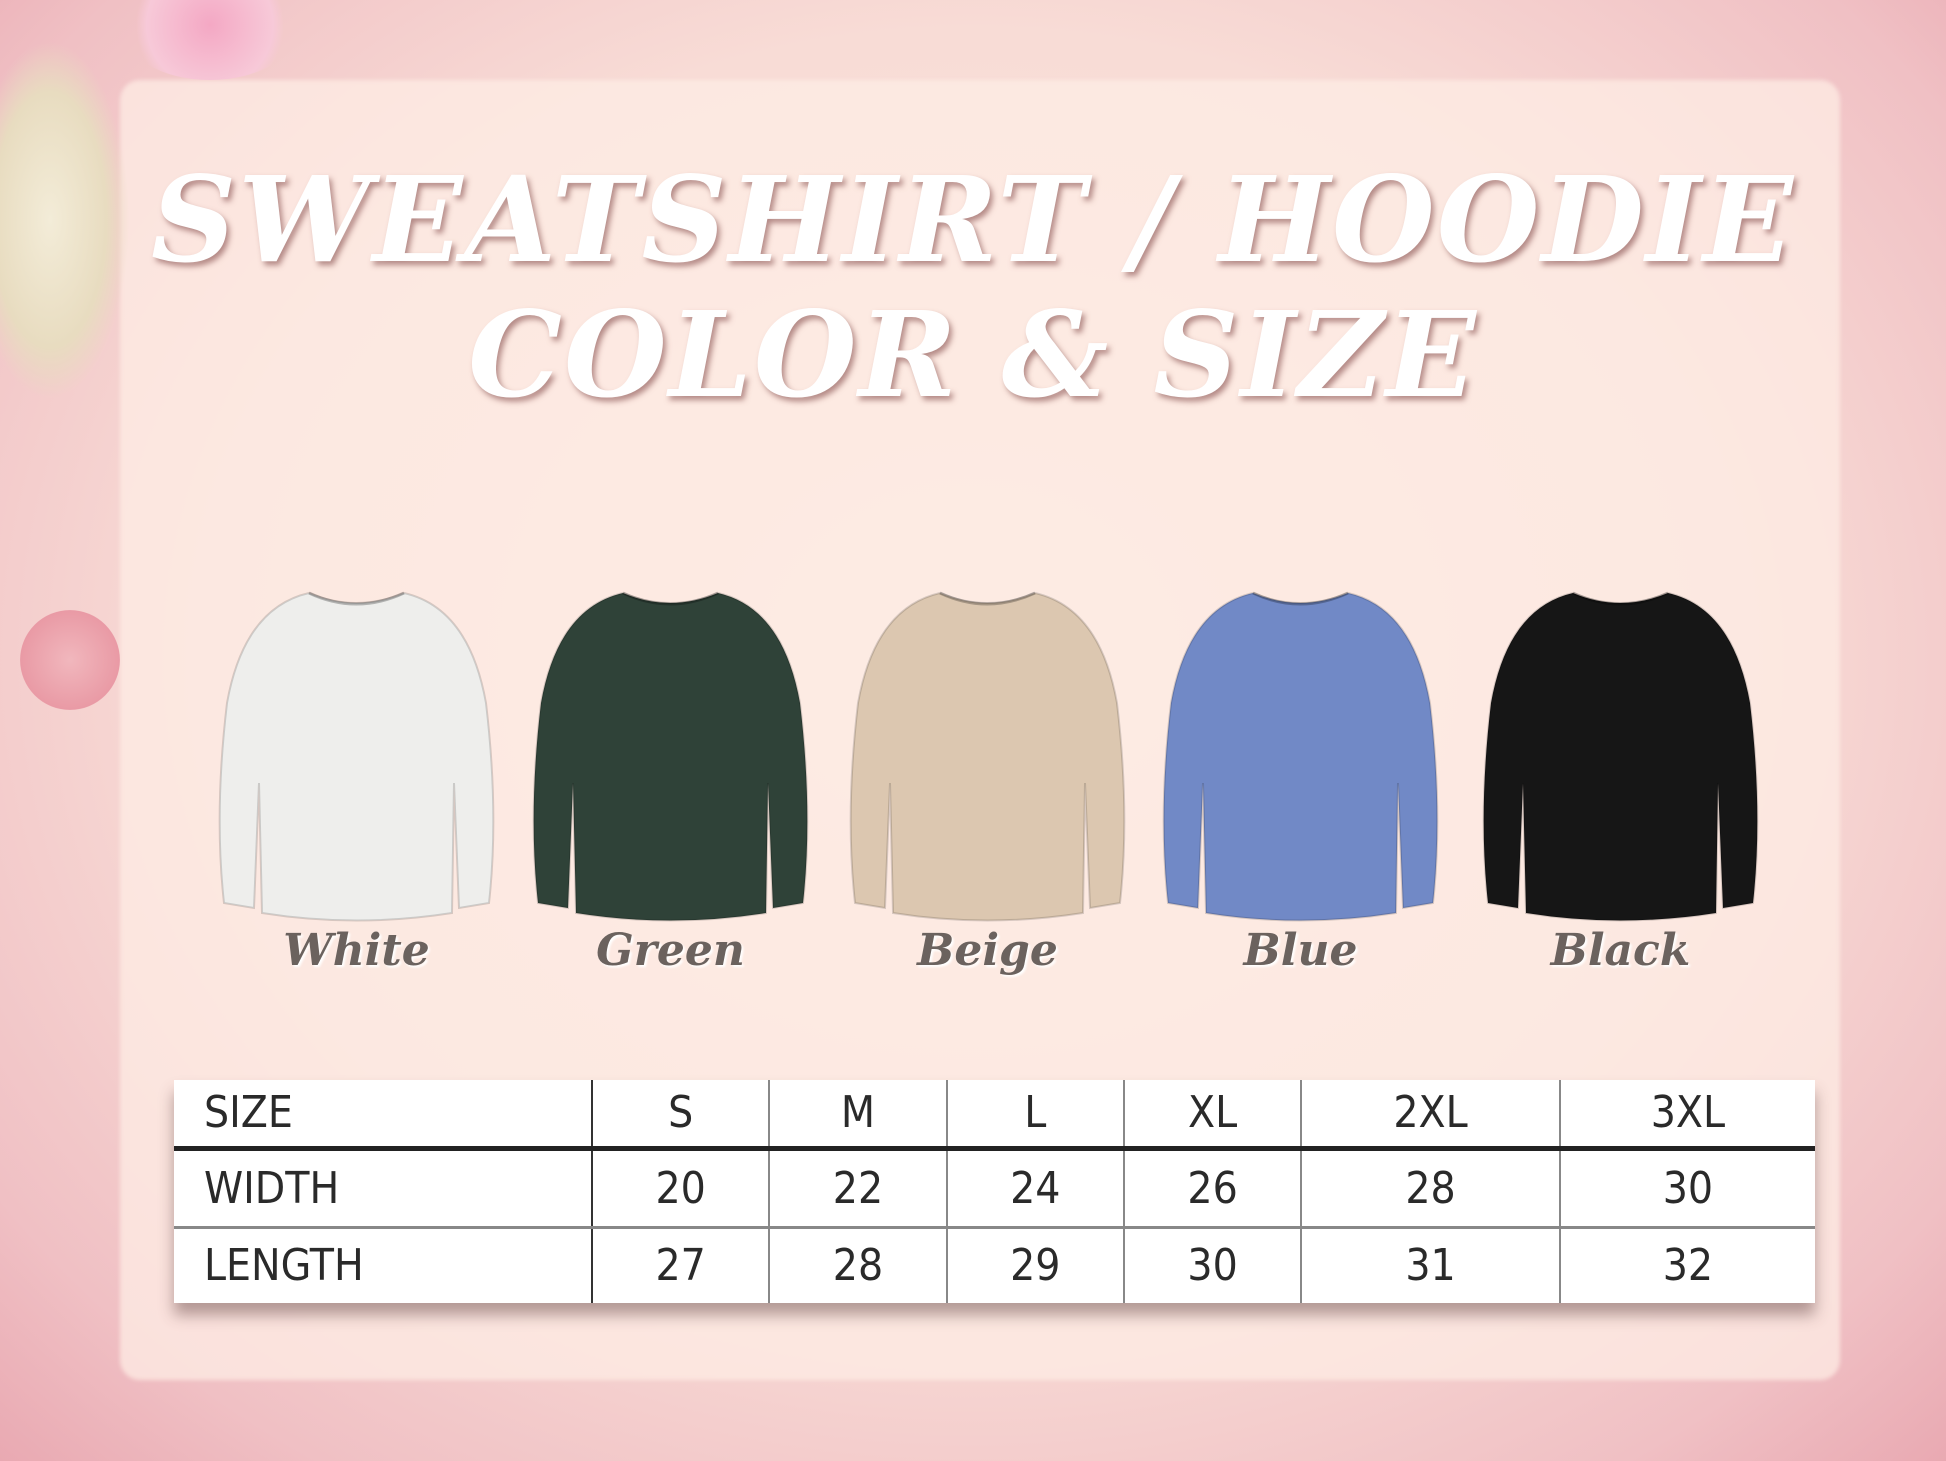 The image size is (1946, 1461). Describe the element at coordinates (1620, 950) in the screenshot. I see `color-label: Black` at that location.